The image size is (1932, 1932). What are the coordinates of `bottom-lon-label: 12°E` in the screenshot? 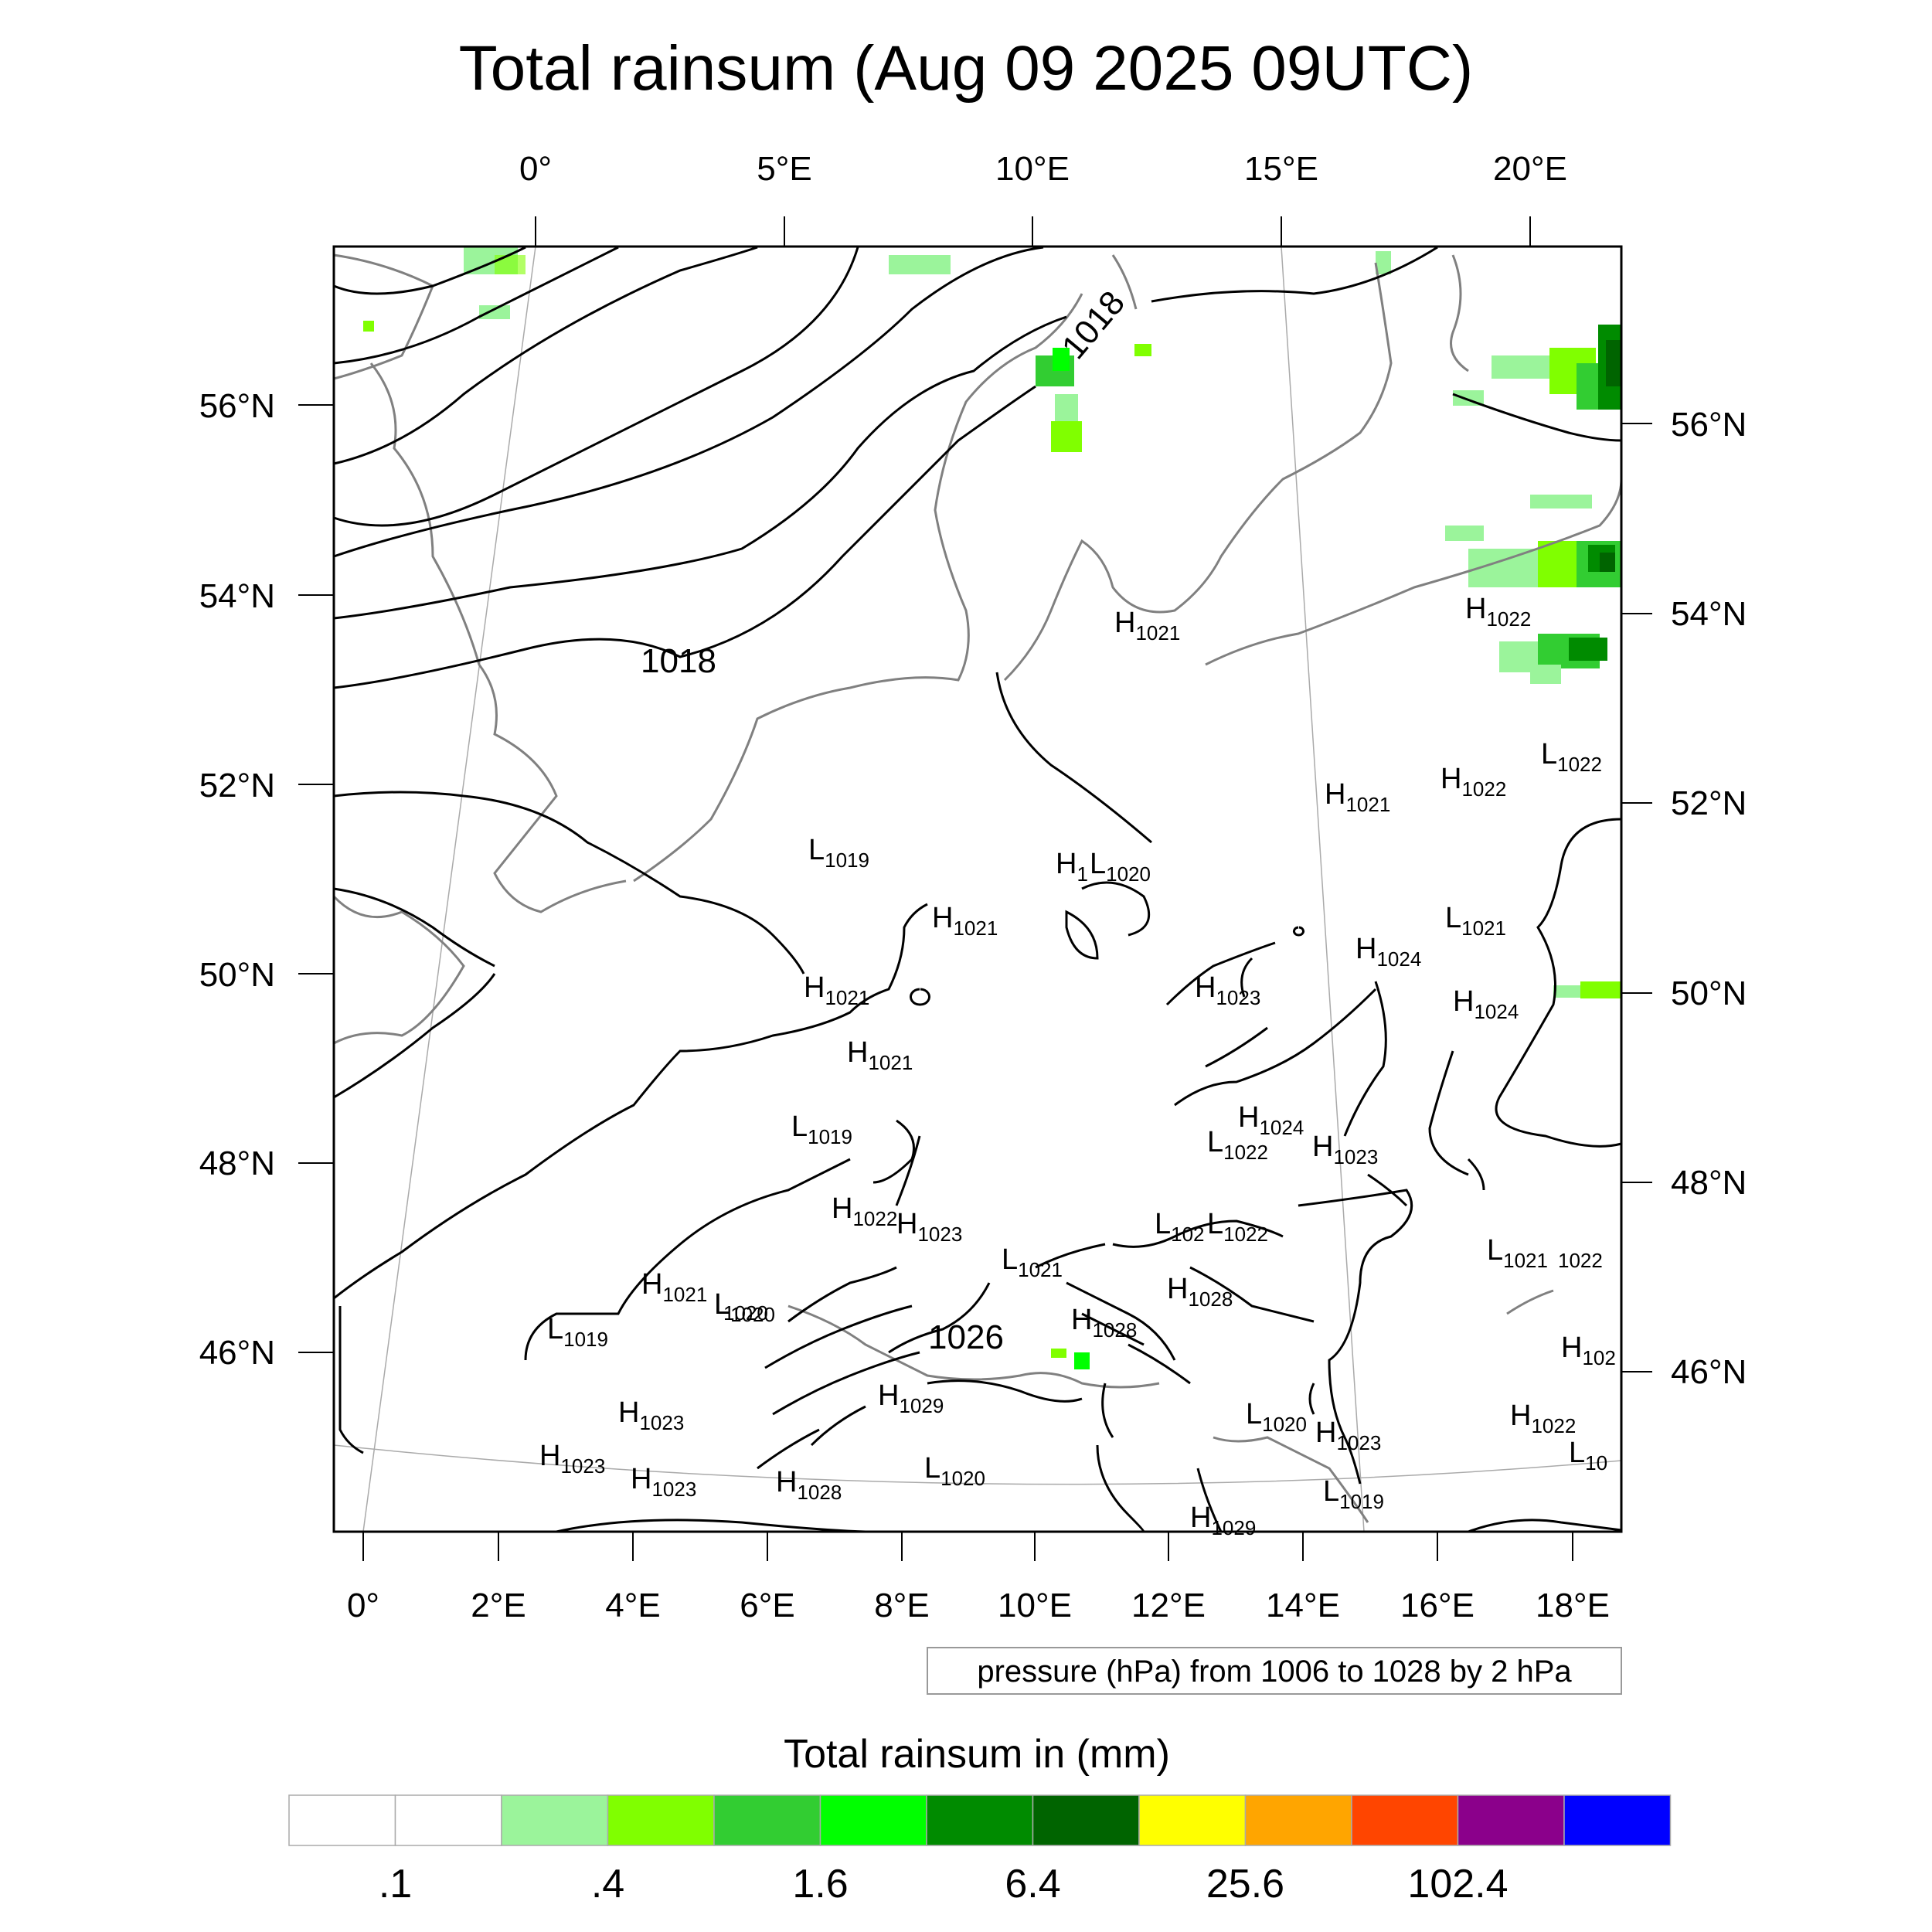 It's located at (1169, 1605).